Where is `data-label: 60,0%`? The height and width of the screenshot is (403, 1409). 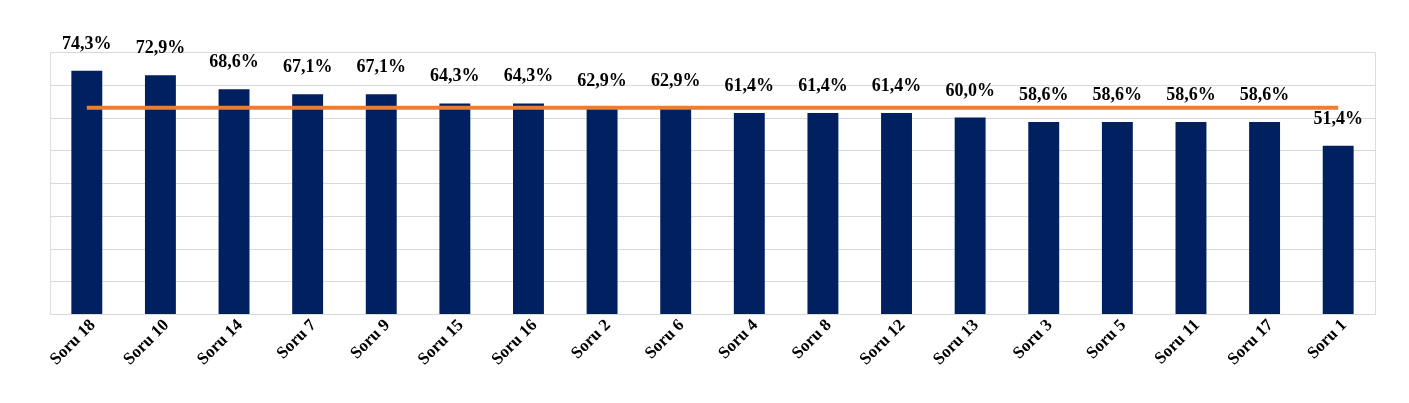
data-label: 60,0% is located at coordinates (970, 89).